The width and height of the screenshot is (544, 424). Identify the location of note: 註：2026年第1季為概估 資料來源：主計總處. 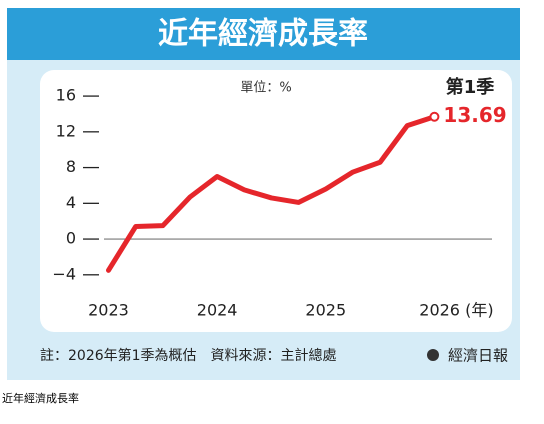
(188, 355).